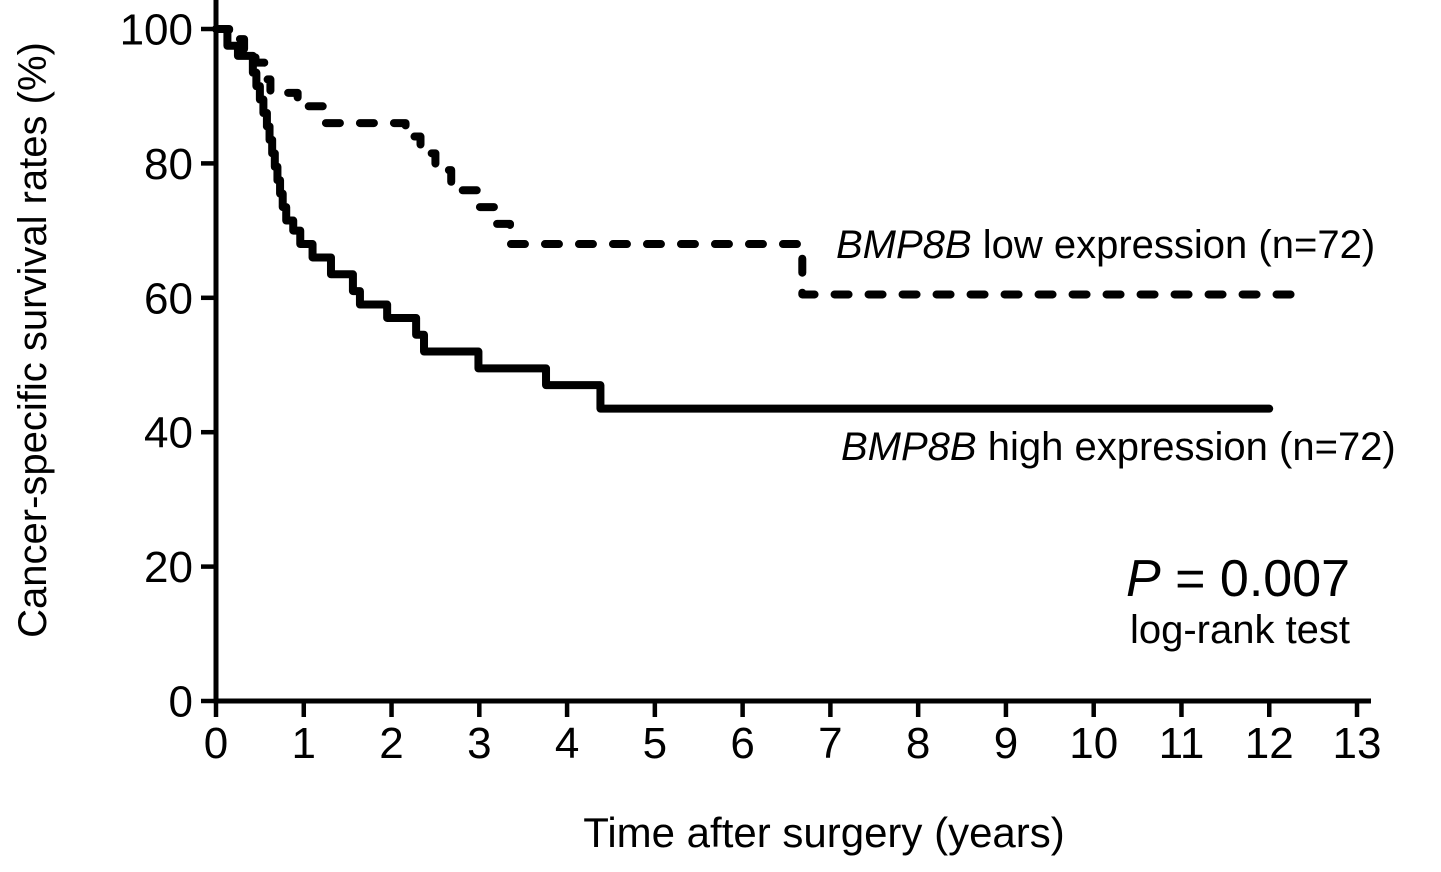  What do you see at coordinates (1174, 245) in the screenshot?
I see `expression-label-text: low expression (n=72)` at bounding box center [1174, 245].